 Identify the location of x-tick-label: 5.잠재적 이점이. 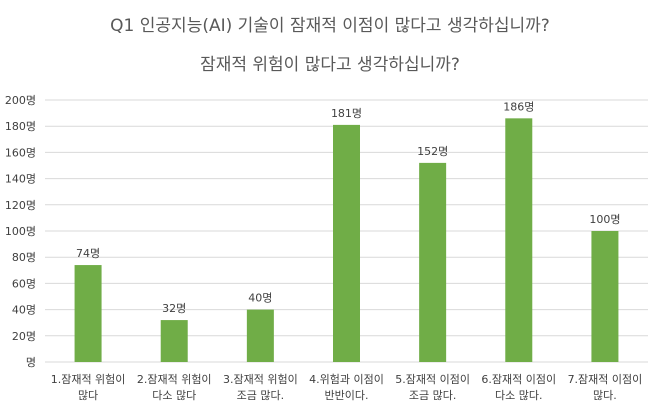
(432, 379).